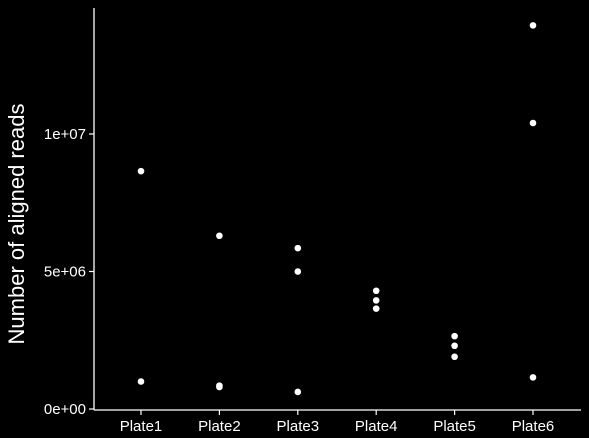 The height and width of the screenshot is (438, 589). Describe the element at coordinates (376, 426) in the screenshot. I see `x-tick-label: Plate4` at that location.